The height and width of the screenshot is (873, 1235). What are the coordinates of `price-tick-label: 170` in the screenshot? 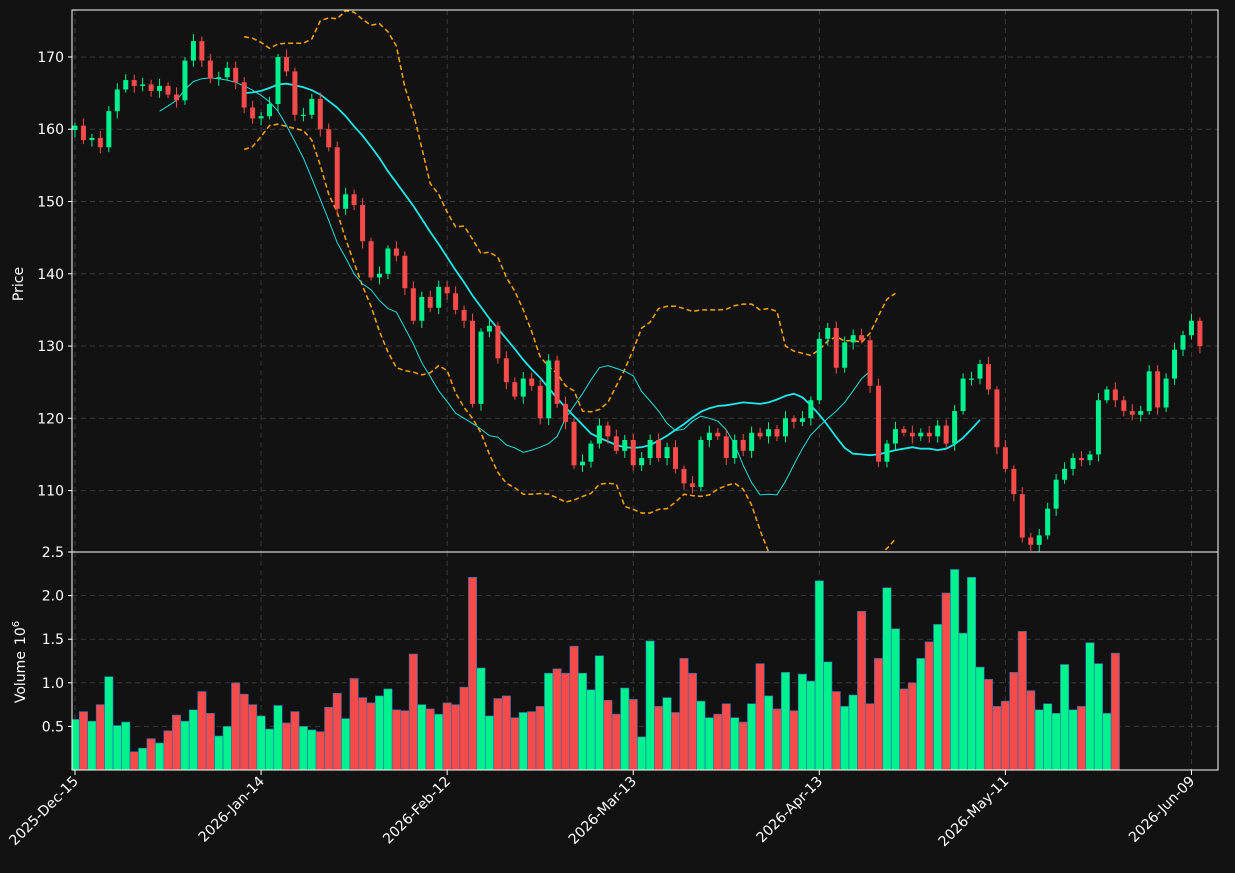 It's located at (50, 58).